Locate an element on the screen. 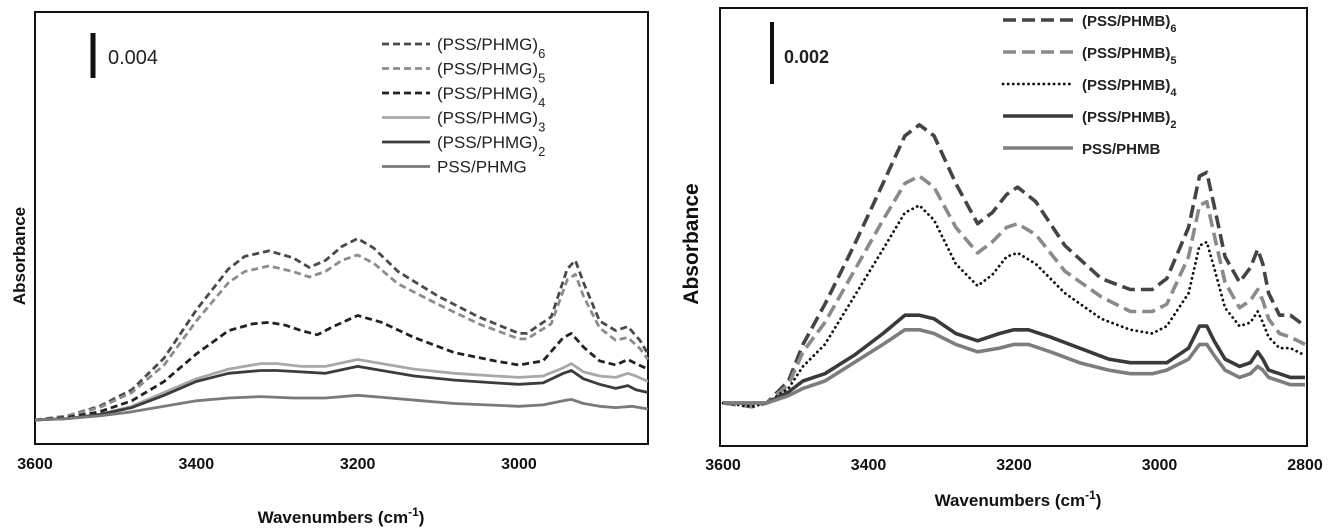  legend-label: (PSS/PHMG)2 is located at coordinates (491, 146).